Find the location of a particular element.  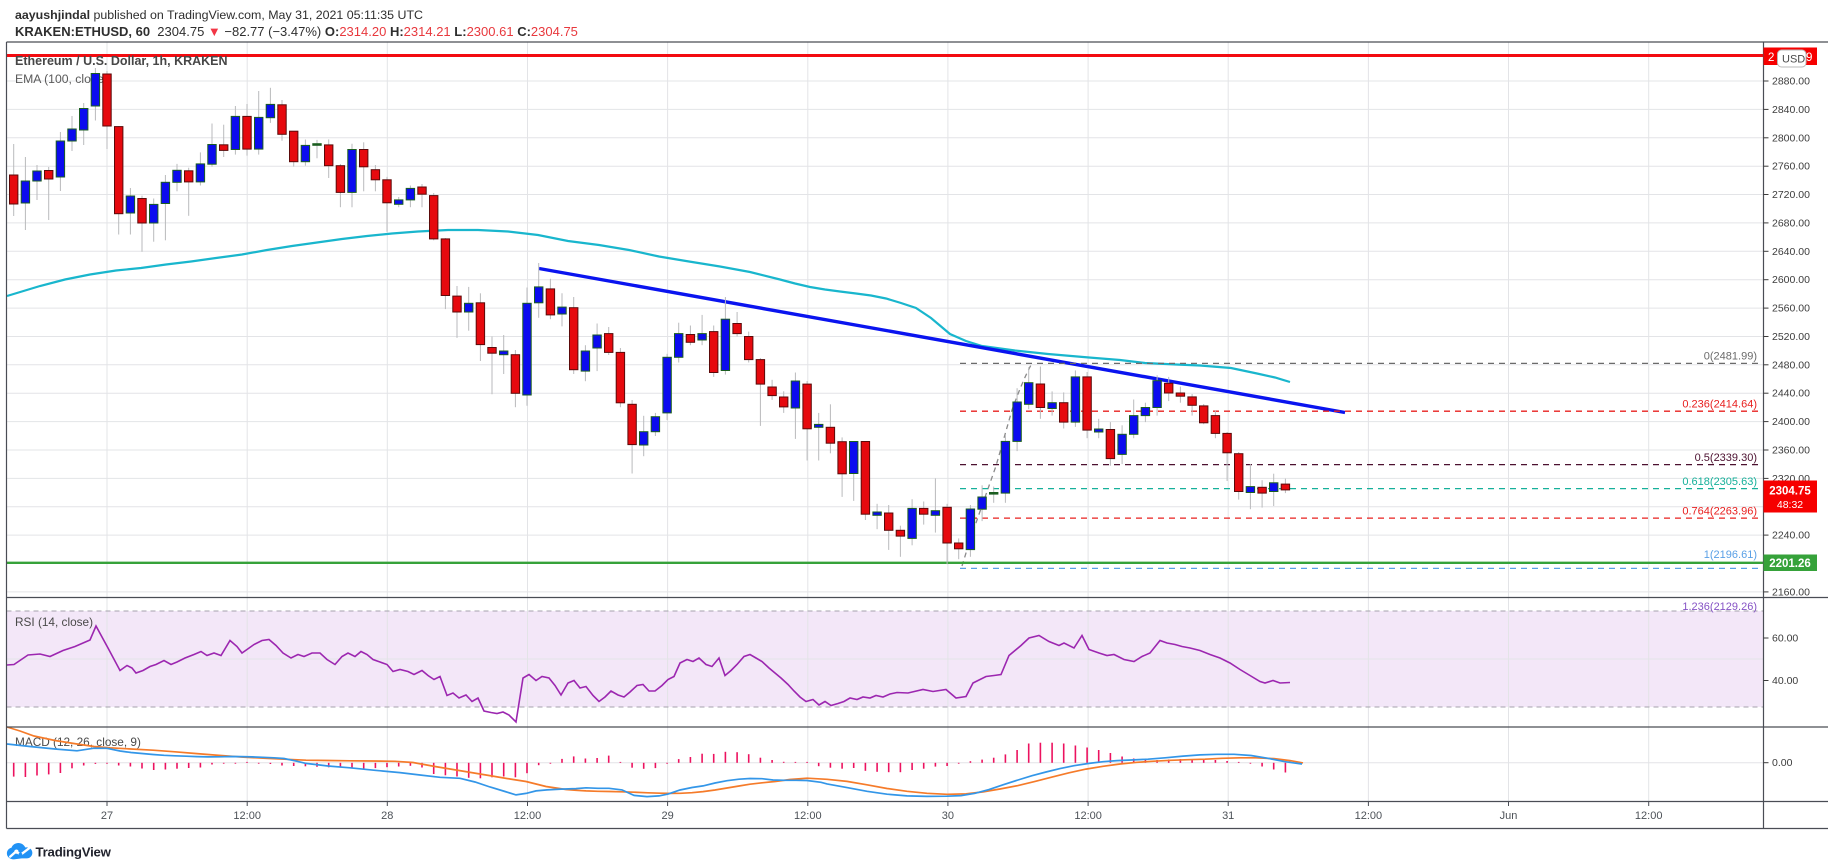

svg-text: 2240.00 is located at coordinates (1791, 536).